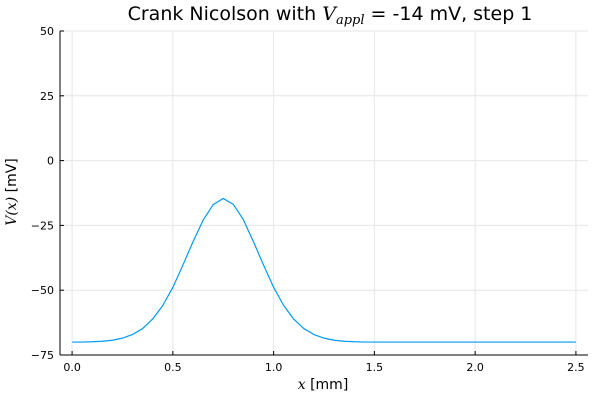  Describe the element at coordinates (302, 385) in the screenshot. I see `x-axis-label-variable: x` at that location.